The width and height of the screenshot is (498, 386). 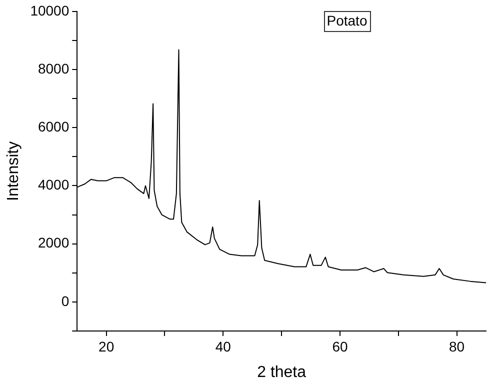 I want to click on y-tick-label: 0, so click(x=65, y=300).